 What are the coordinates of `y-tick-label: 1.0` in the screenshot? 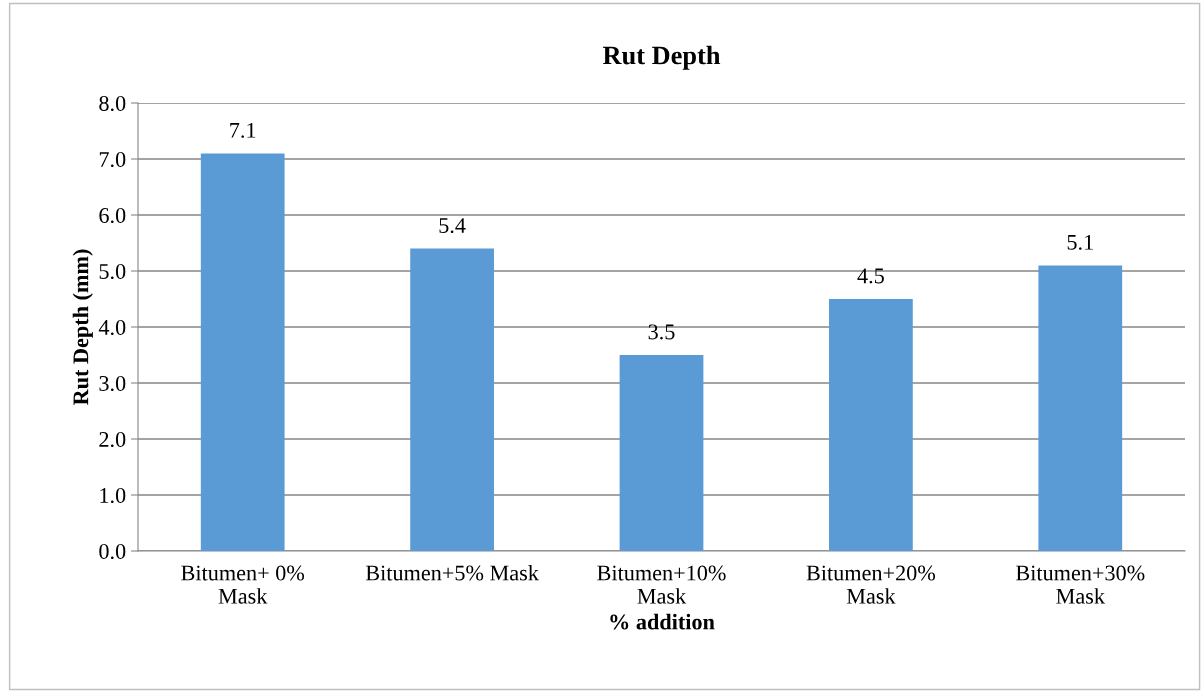 It's located at (113, 495).